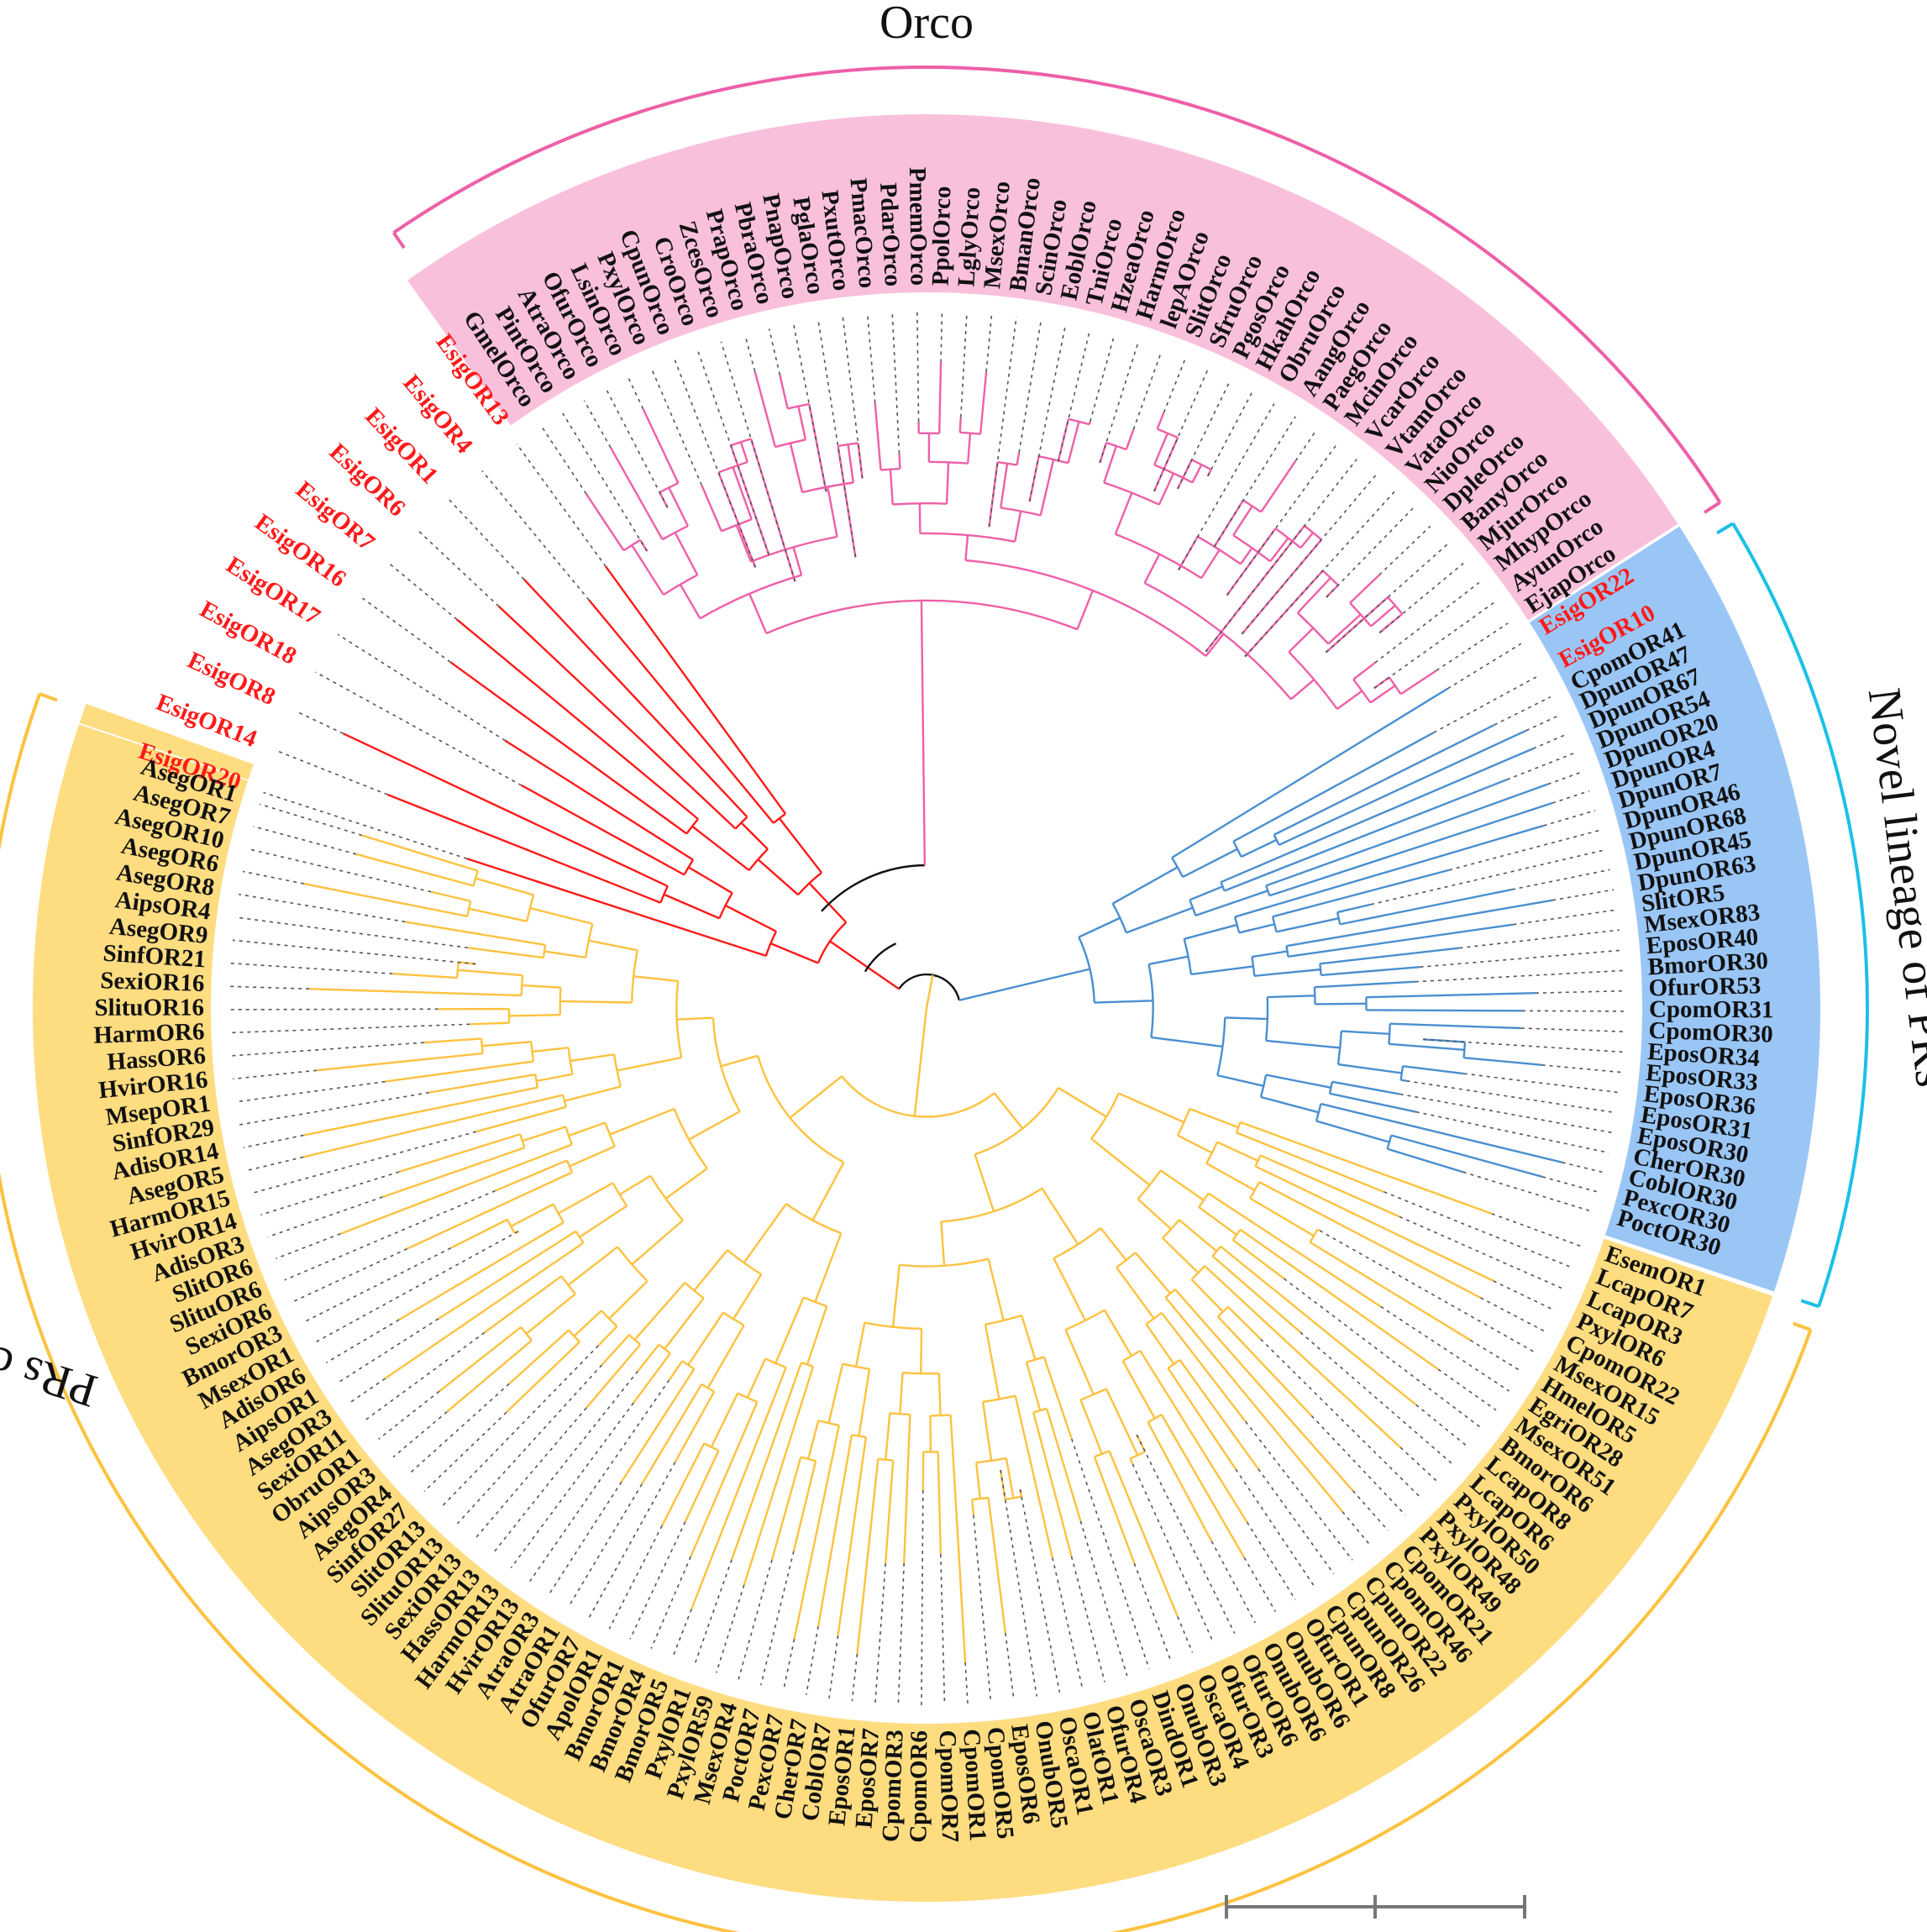 Image resolution: width=1927 pixels, height=1932 pixels. Describe the element at coordinates (166, 741) in the screenshot. I see `prs-band-top` at that location.